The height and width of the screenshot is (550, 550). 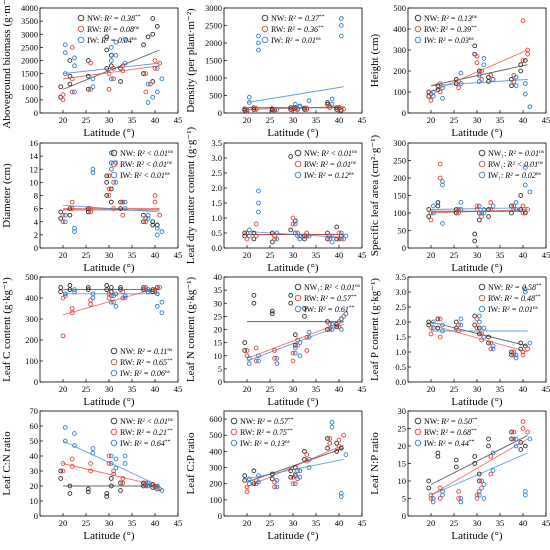 I want to click on x-tick-label: 35, so click(x=132, y=255).